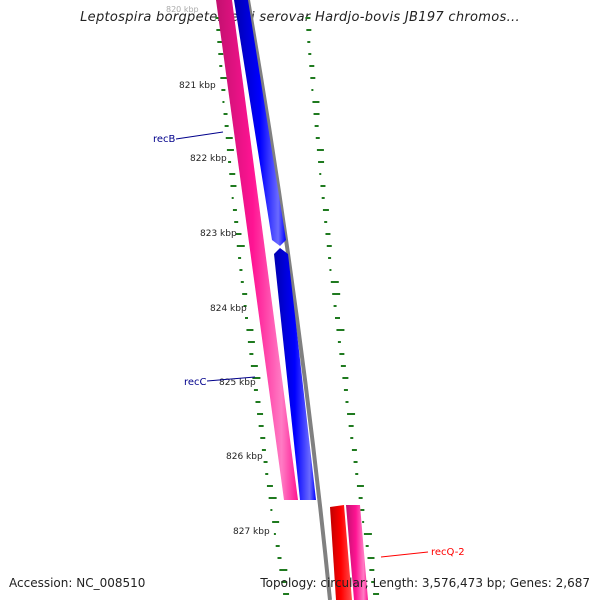 This screenshot has height=600, width=600. I want to click on recC-leader, so click(231, 379).